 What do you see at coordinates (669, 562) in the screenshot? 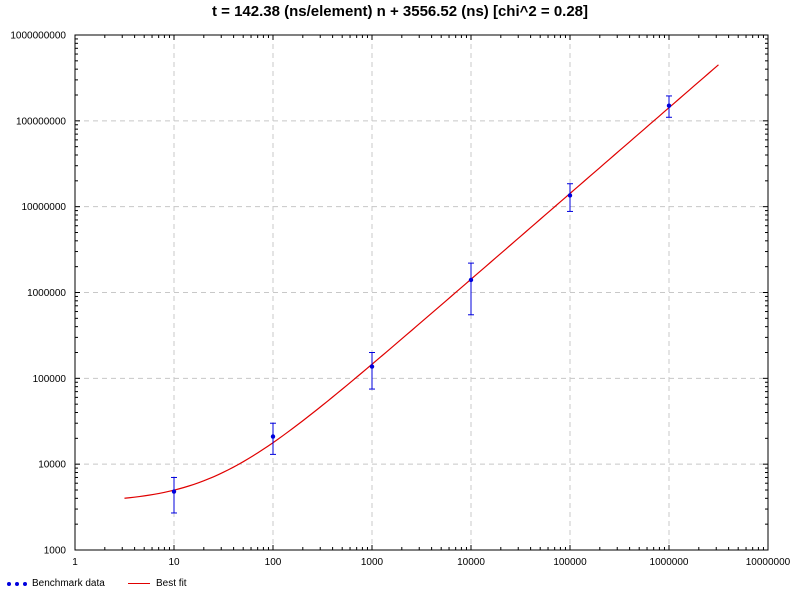
I see `x-tick-label: 1000000` at bounding box center [669, 562].